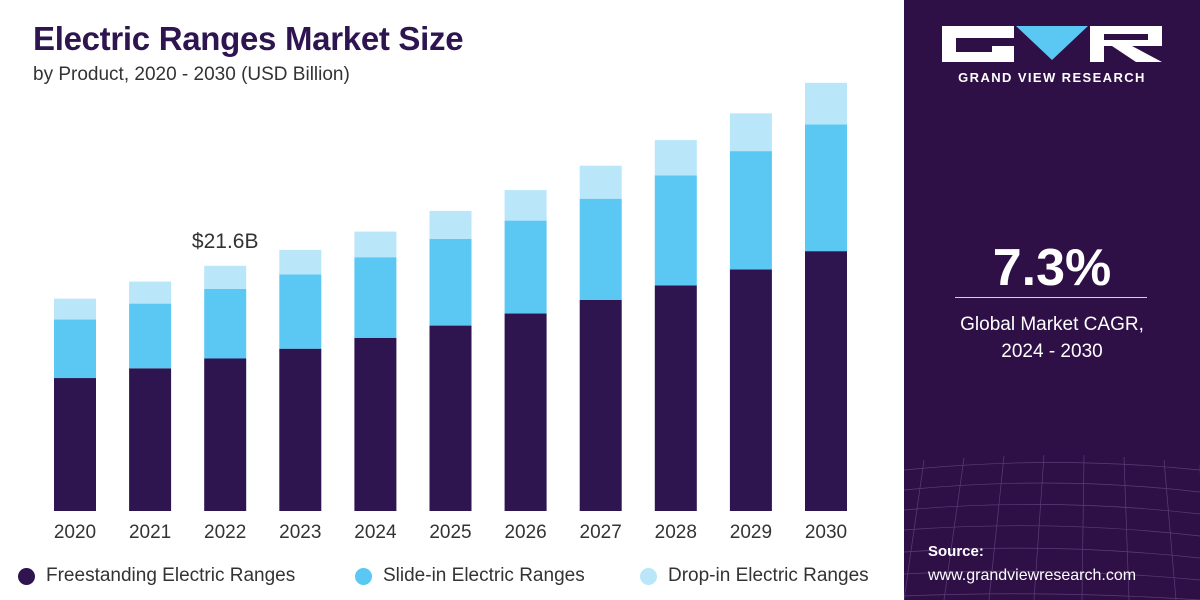 This screenshot has width=1200, height=600. What do you see at coordinates (525, 412) in the screenshot?
I see `bar-freestanding-electric-ranges-2026` at bounding box center [525, 412].